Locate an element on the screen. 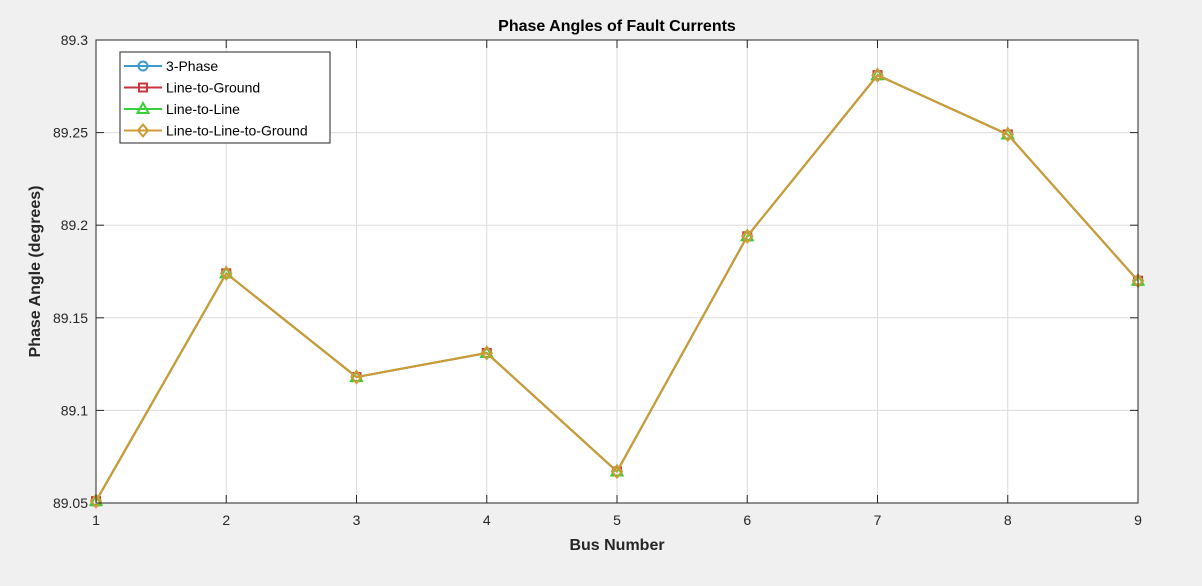 The image size is (1202, 586). y-axis-title: Phase Angle (degrees) is located at coordinates (35, 272).